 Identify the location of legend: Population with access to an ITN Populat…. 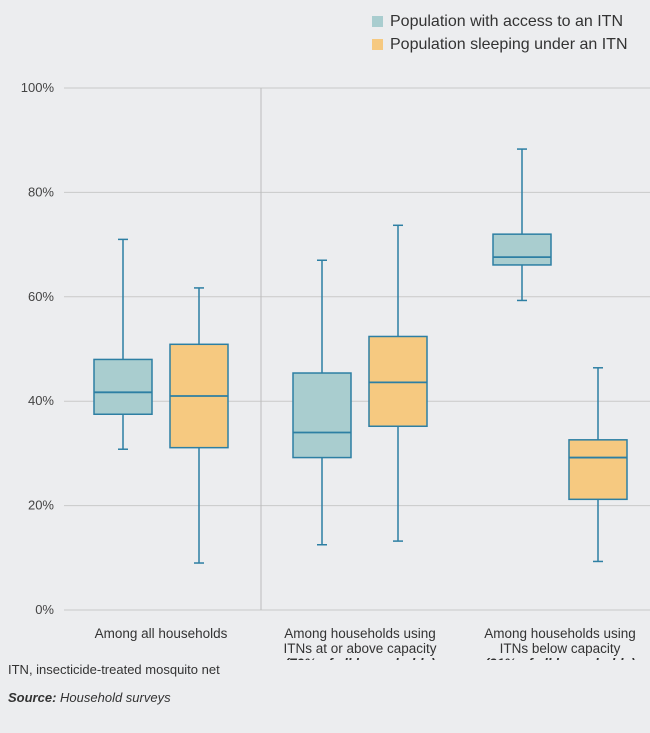
(500, 33).